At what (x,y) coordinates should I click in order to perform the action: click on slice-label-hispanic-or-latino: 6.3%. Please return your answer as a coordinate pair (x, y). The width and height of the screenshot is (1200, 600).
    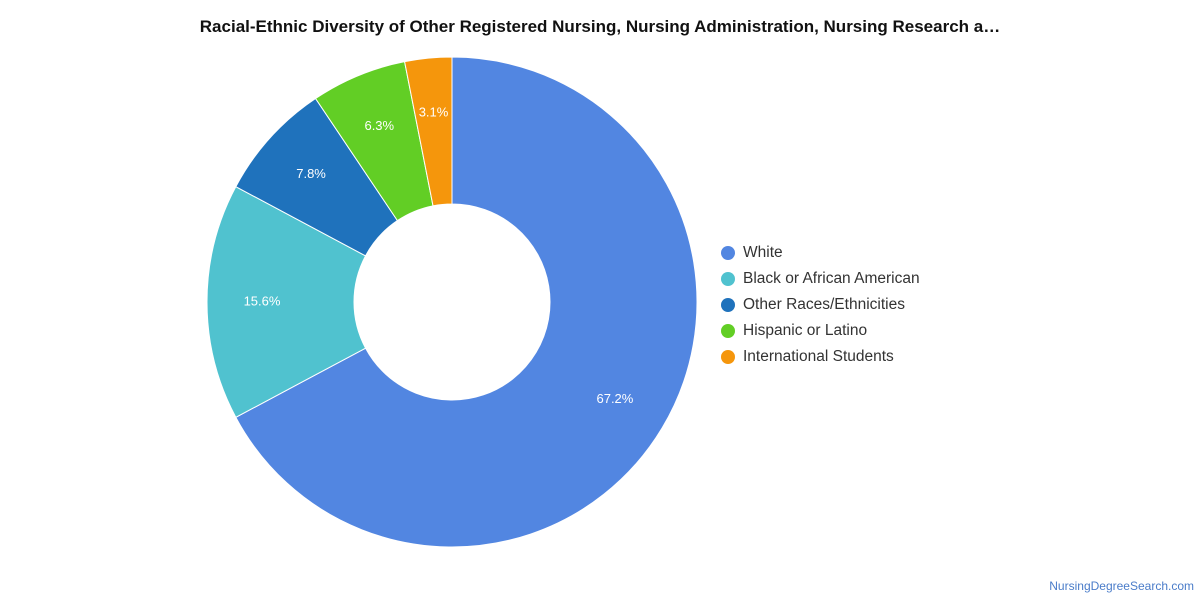
    Looking at the image, I should click on (379, 125).